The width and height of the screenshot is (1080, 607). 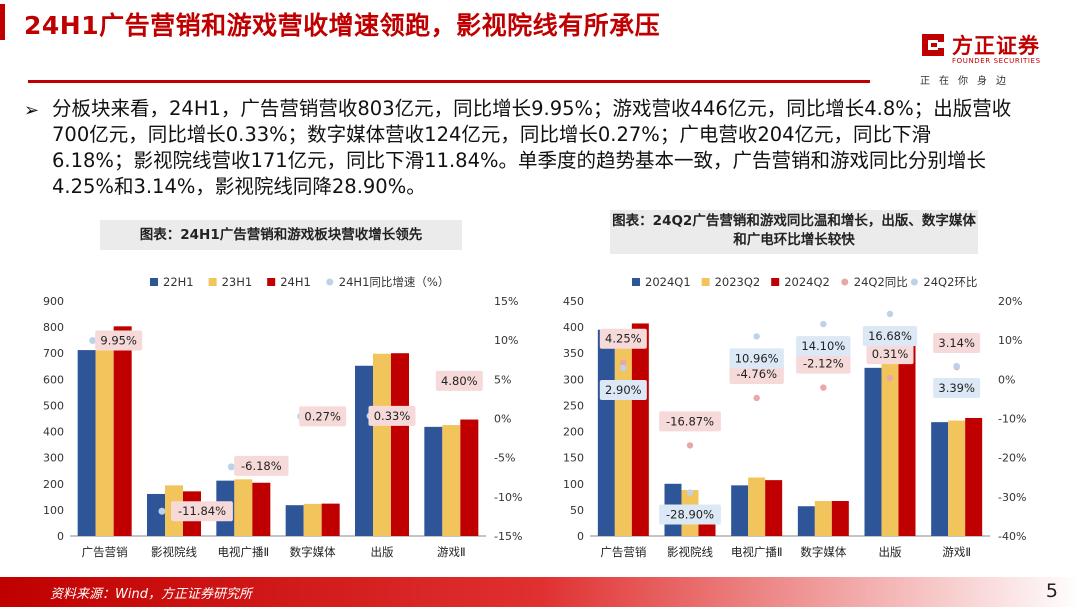 What do you see at coordinates (508, 536) in the screenshot?
I see `y2-tick-label: -15%` at bounding box center [508, 536].